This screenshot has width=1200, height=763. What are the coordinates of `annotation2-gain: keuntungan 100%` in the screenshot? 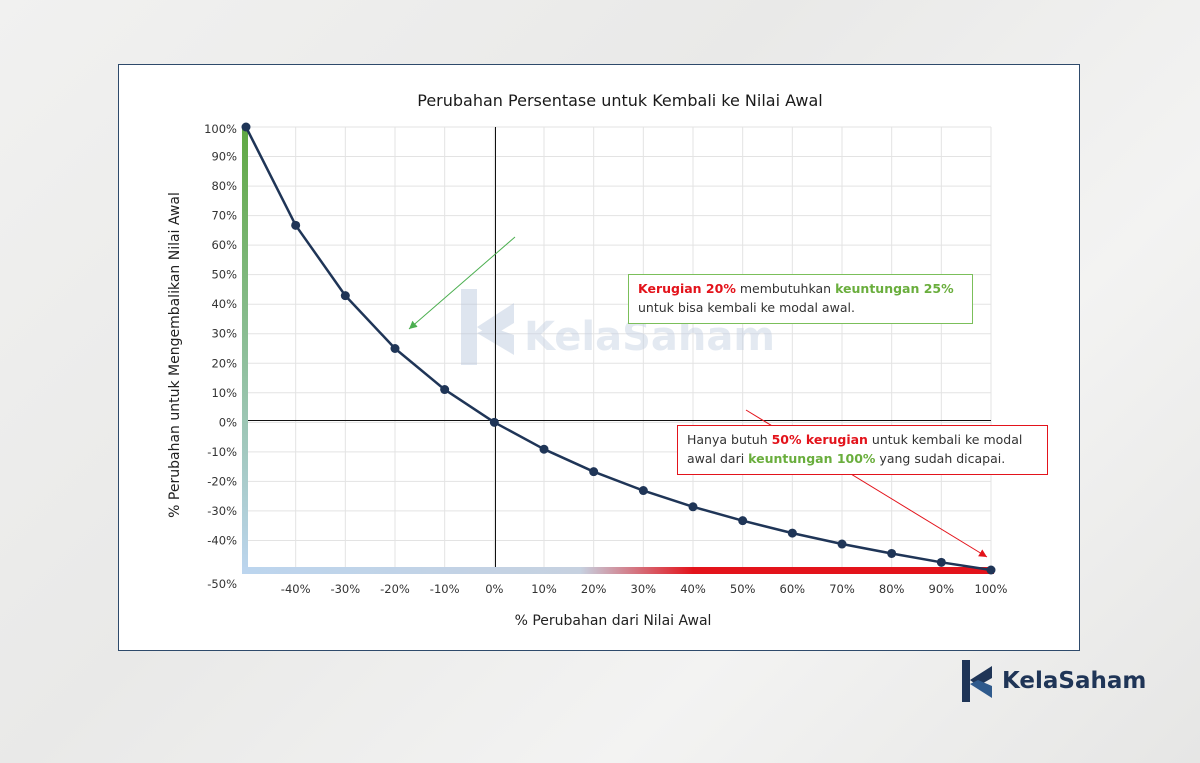 It's located at (812, 458).